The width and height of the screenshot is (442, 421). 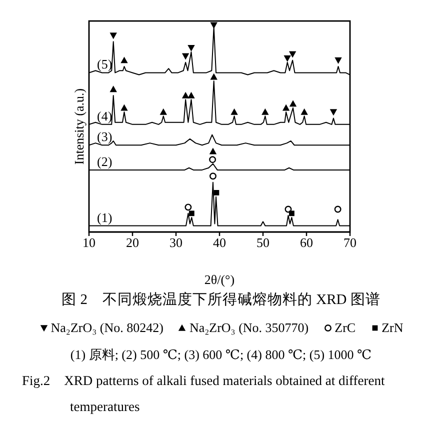 I want to click on series-label: (2), so click(x=104, y=161).